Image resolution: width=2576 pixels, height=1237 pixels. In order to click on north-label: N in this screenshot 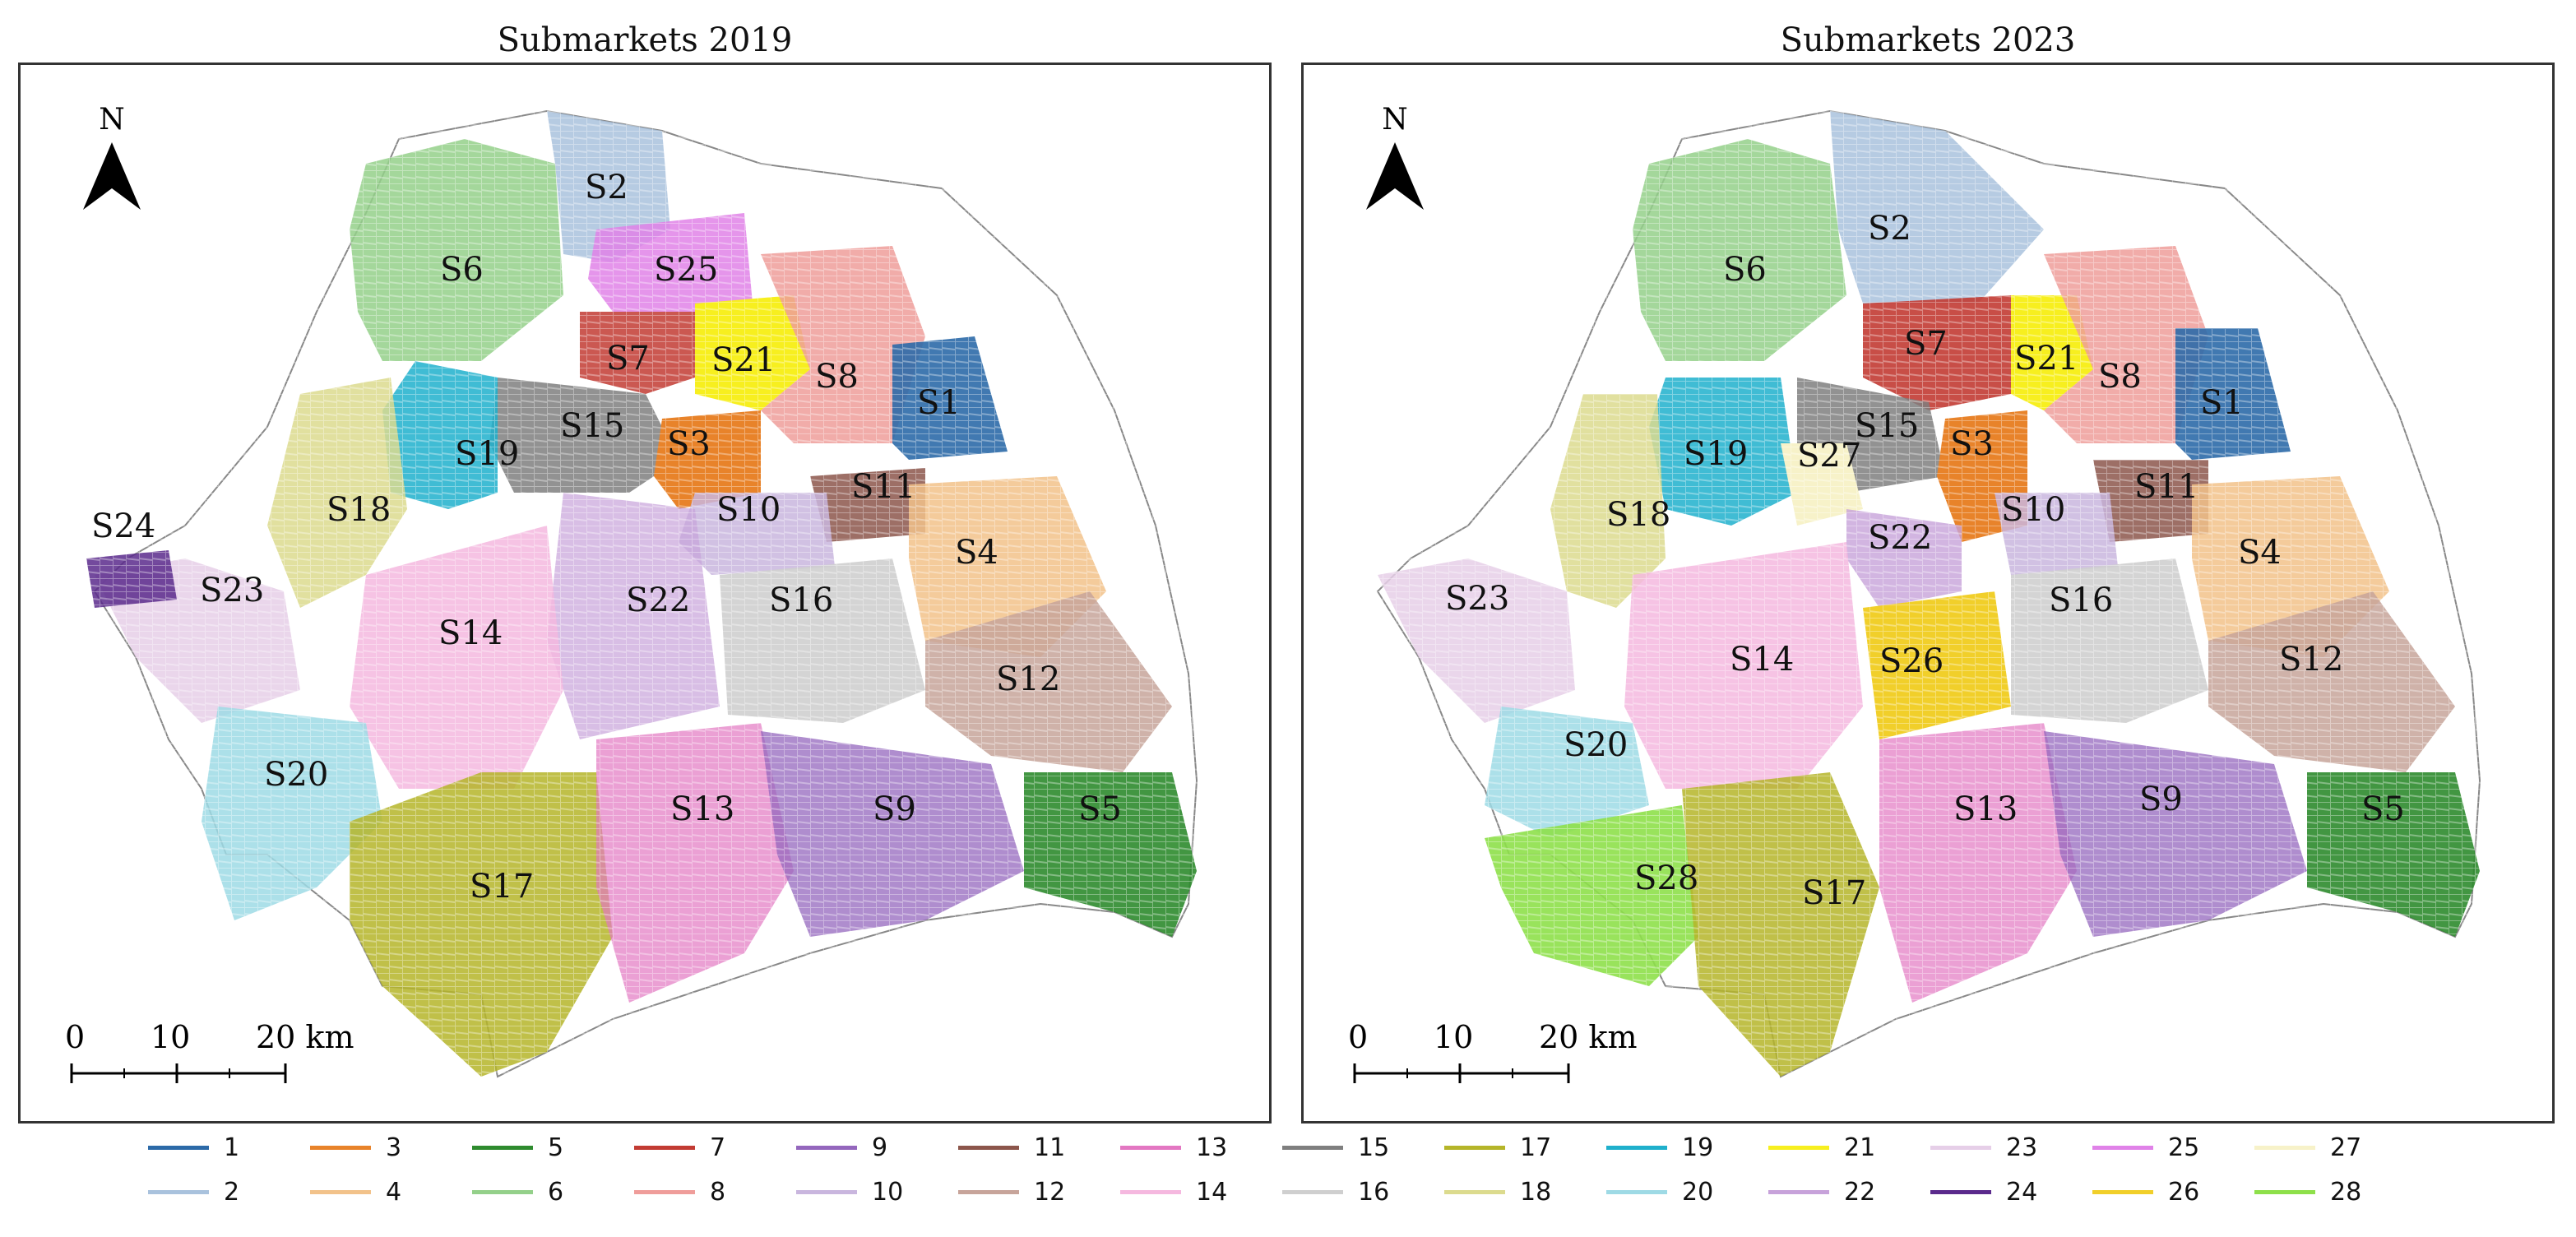, I will do `click(112, 120)`.